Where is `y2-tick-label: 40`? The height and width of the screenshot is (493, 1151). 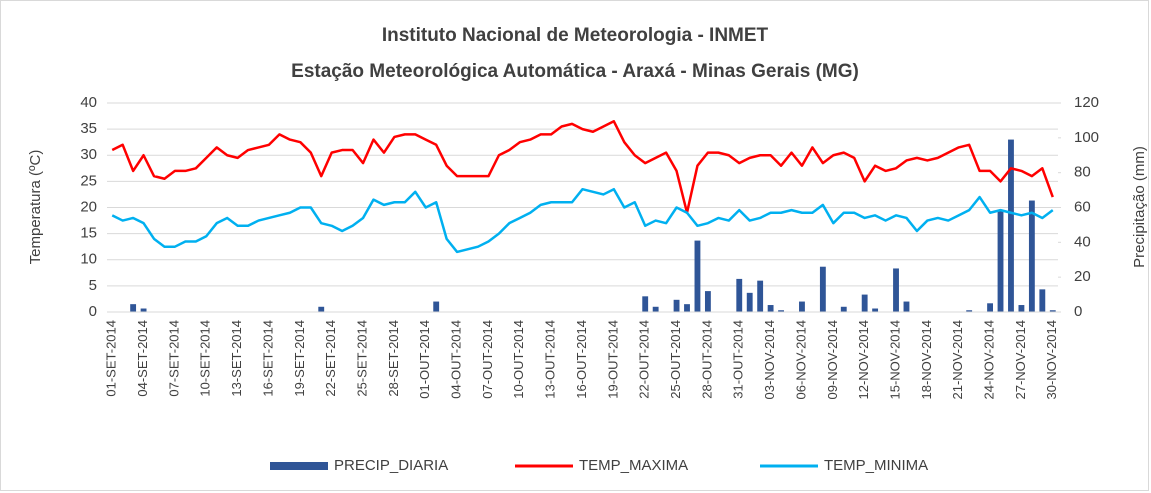 y2-tick-label: 40 is located at coordinates (1082, 241).